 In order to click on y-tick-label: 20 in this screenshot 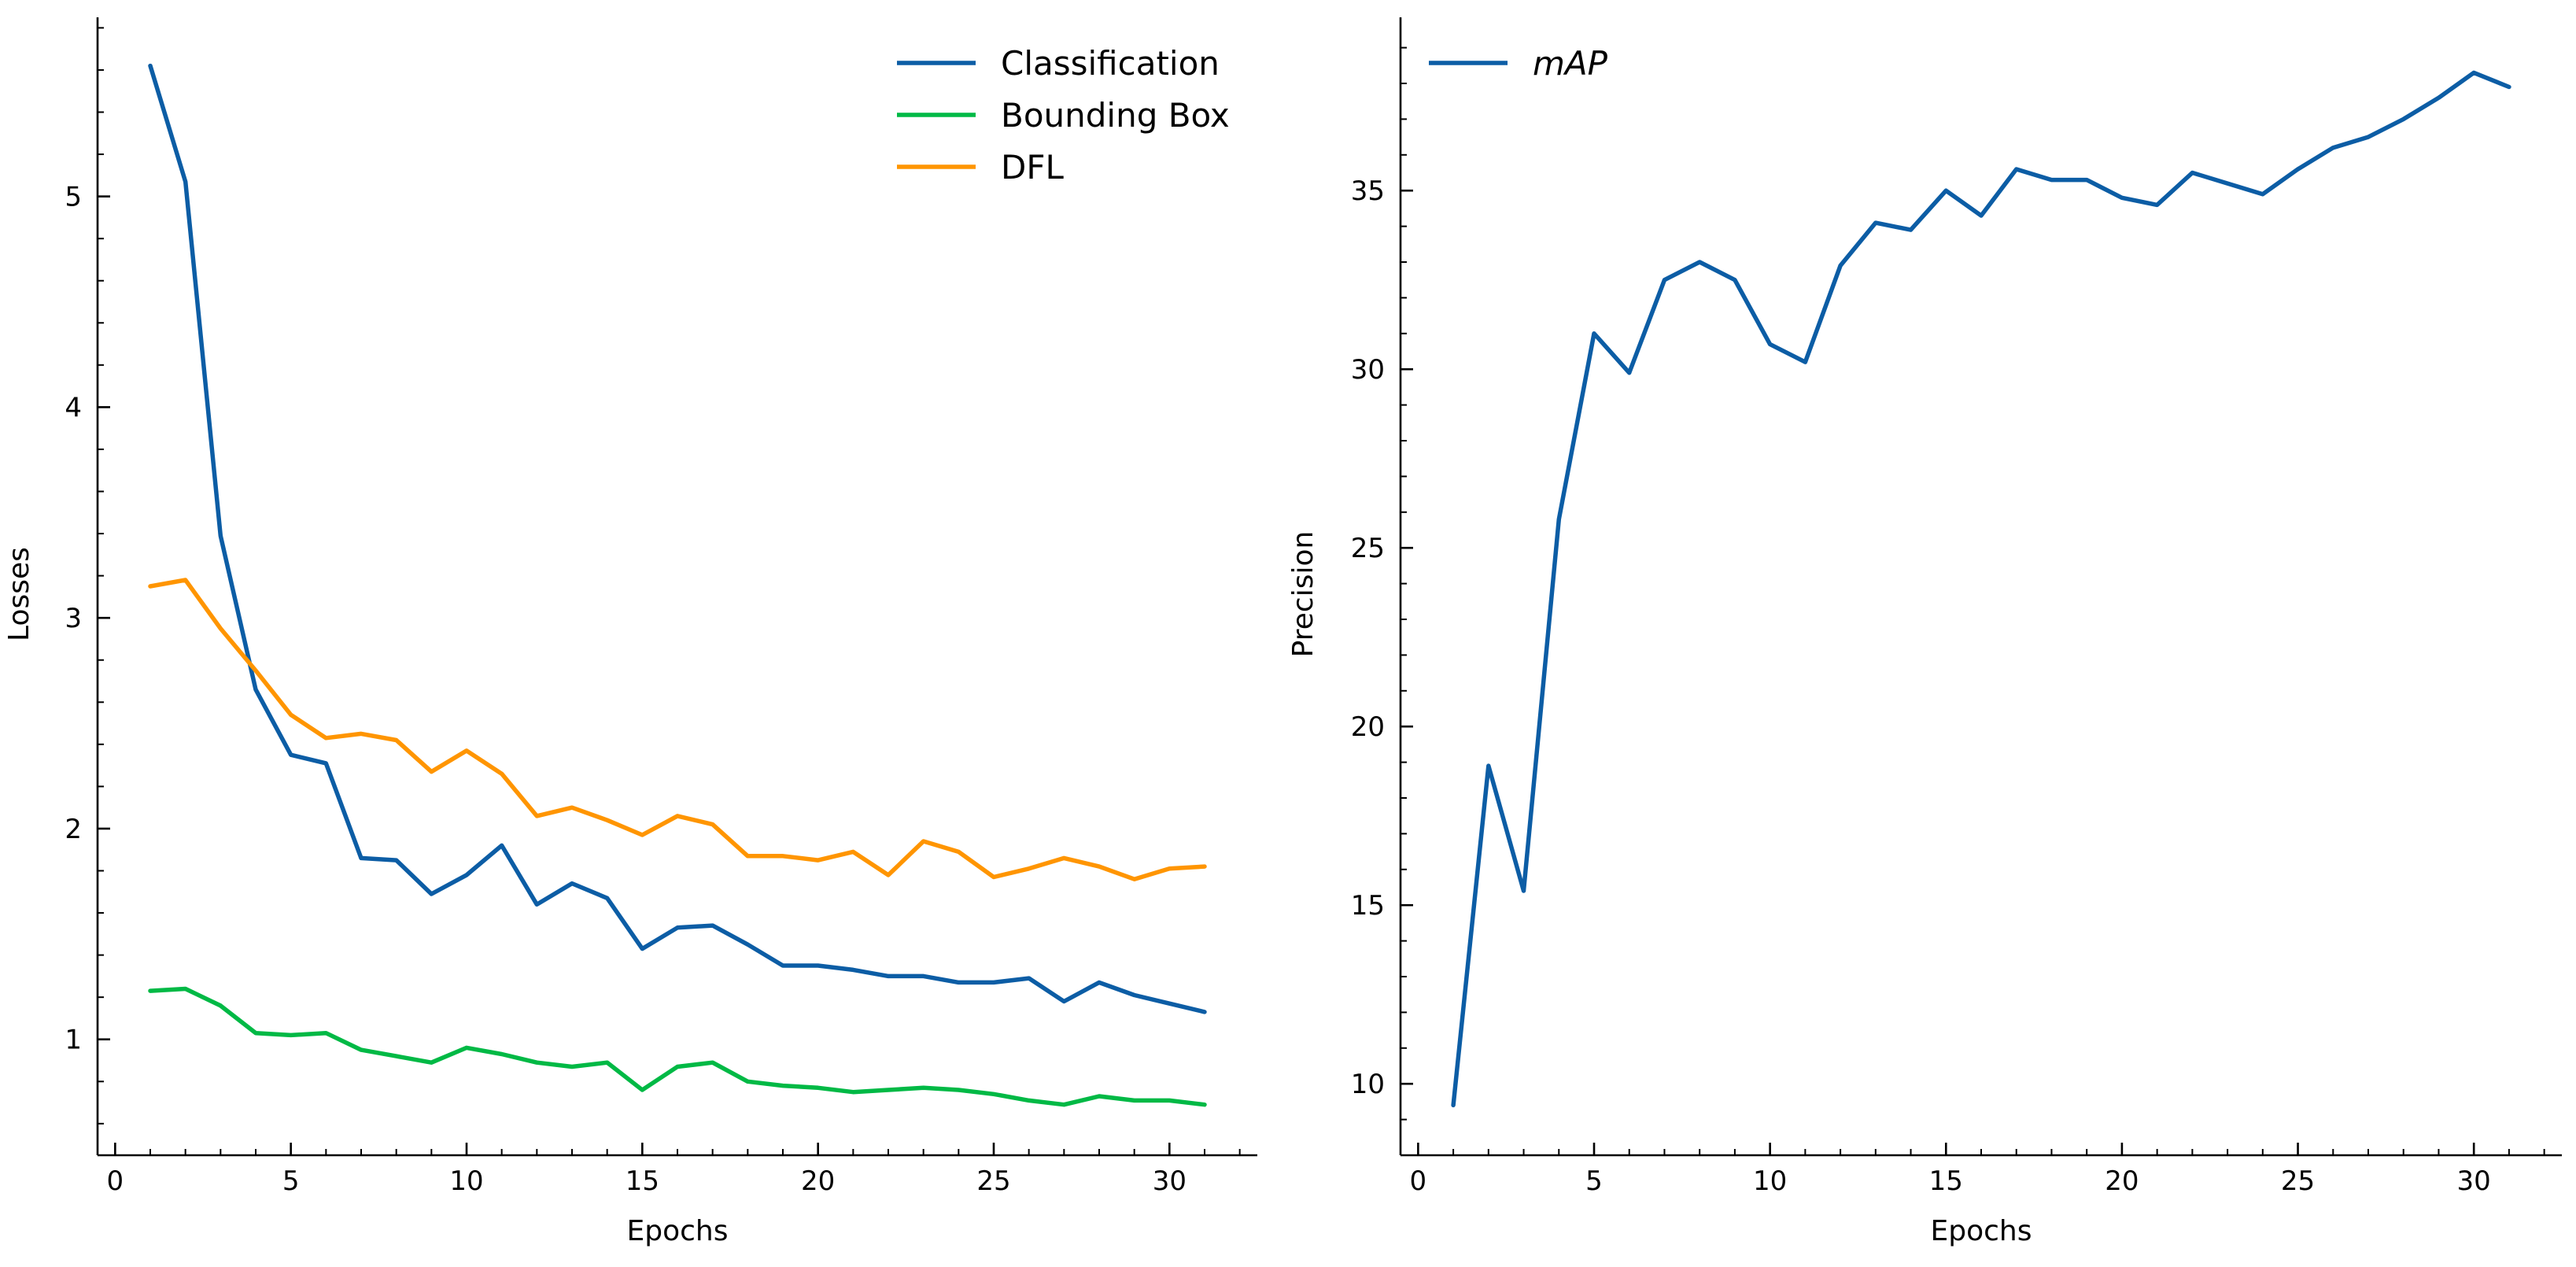, I will do `click(1368, 727)`.